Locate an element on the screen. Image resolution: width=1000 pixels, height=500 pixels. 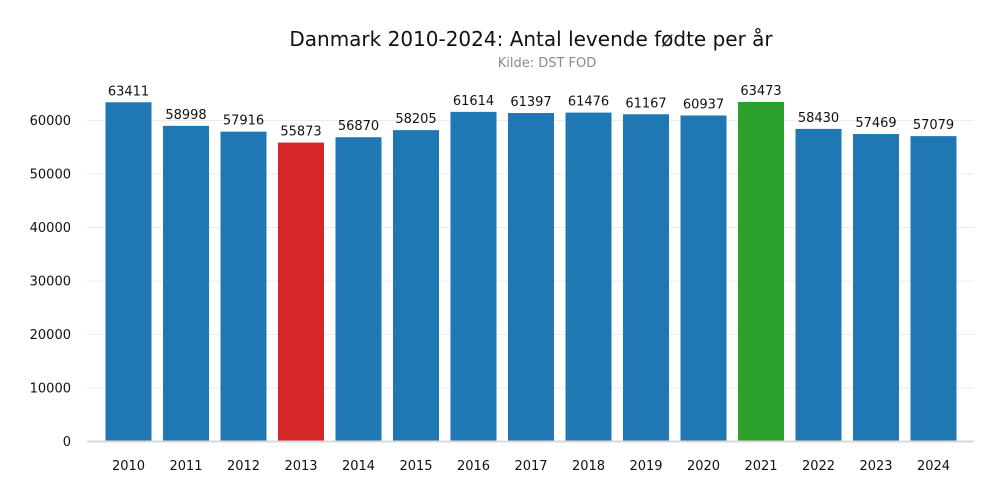
y-axis-ticks: 0 10000 20000 30000 40000 50000 60000 is located at coordinates (50, 282).